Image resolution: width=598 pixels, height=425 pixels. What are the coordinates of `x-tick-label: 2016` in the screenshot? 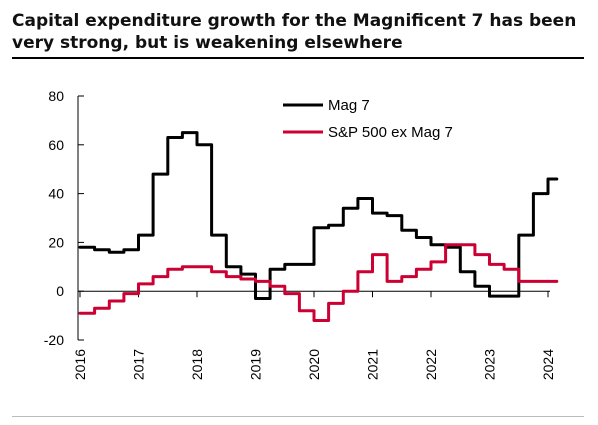 It's located at (80, 364).